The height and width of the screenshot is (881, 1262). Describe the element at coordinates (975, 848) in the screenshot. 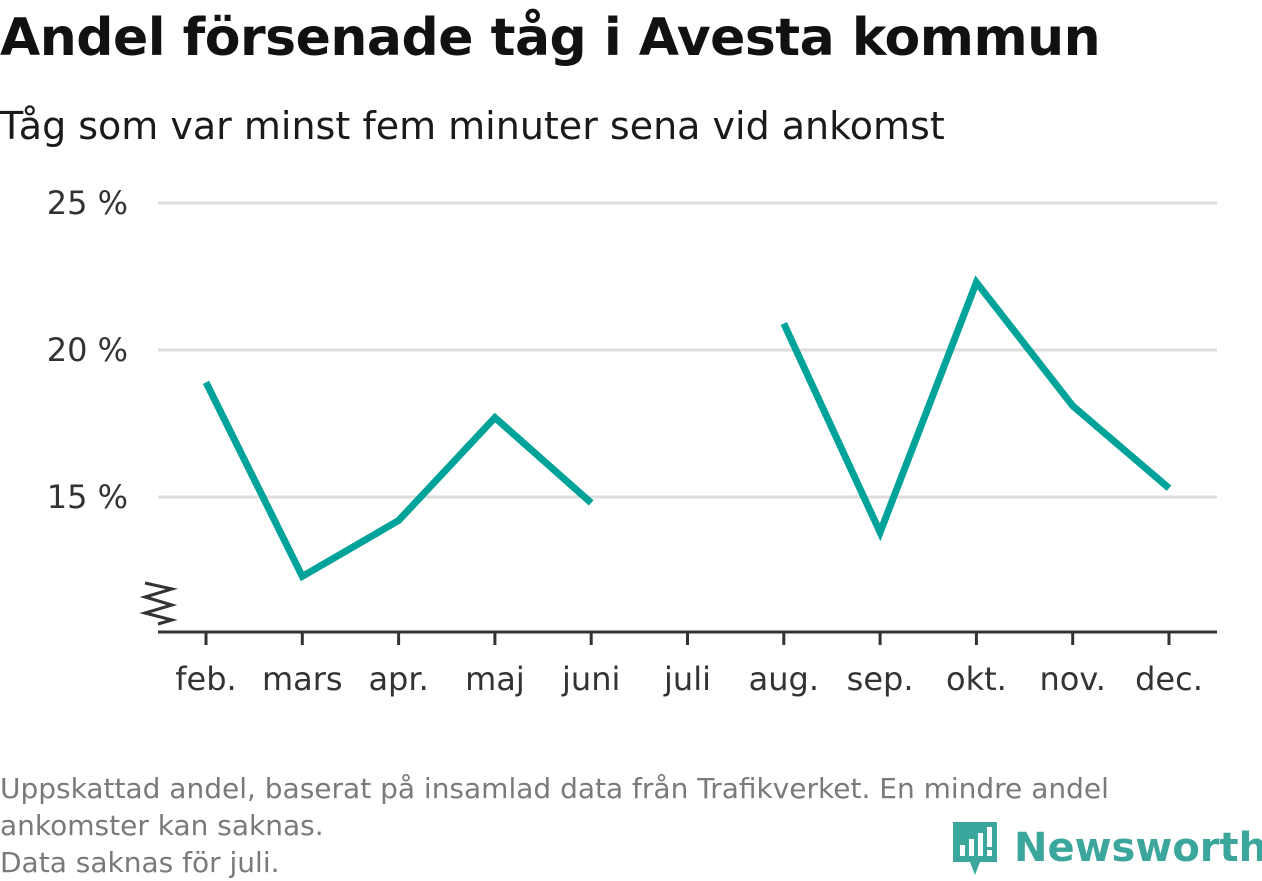

I see `newsworthy-logo-icon` at that location.